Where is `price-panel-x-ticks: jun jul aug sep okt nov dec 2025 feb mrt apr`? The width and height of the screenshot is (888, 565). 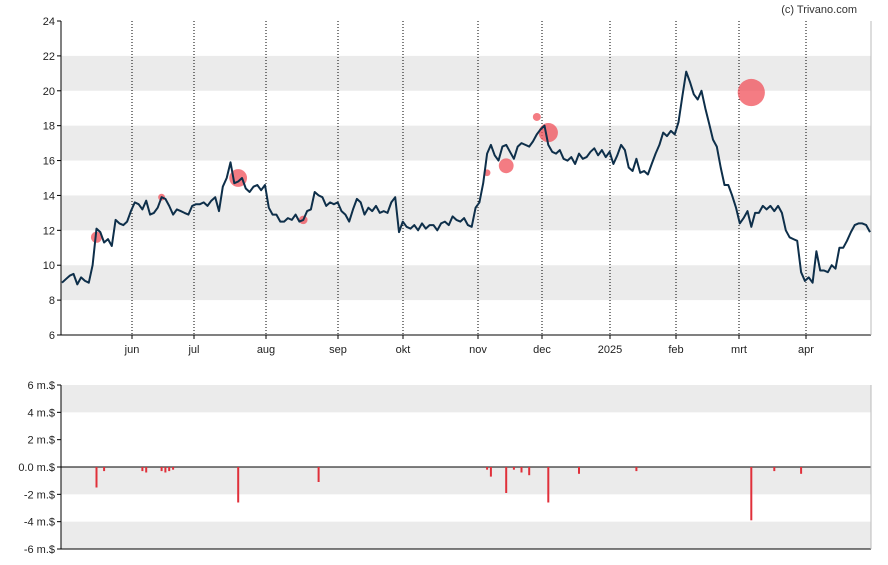 price-panel-x-ticks: jun jul aug sep okt nov dec 2025 feb mrt apr is located at coordinates (469, 345).